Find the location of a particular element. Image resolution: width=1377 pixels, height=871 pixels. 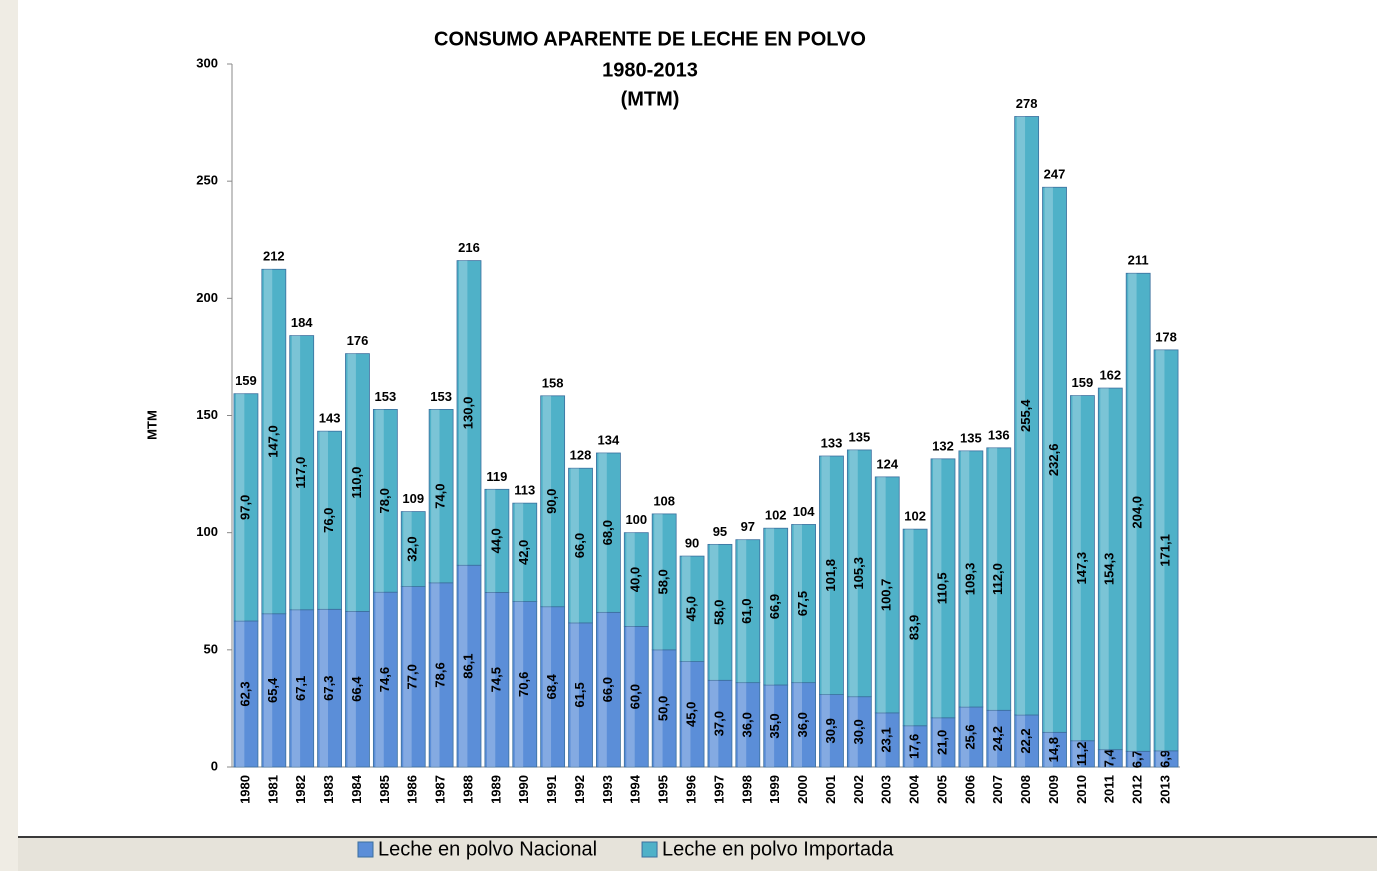

value-label: 232,6 is located at coordinates (1053, 460).